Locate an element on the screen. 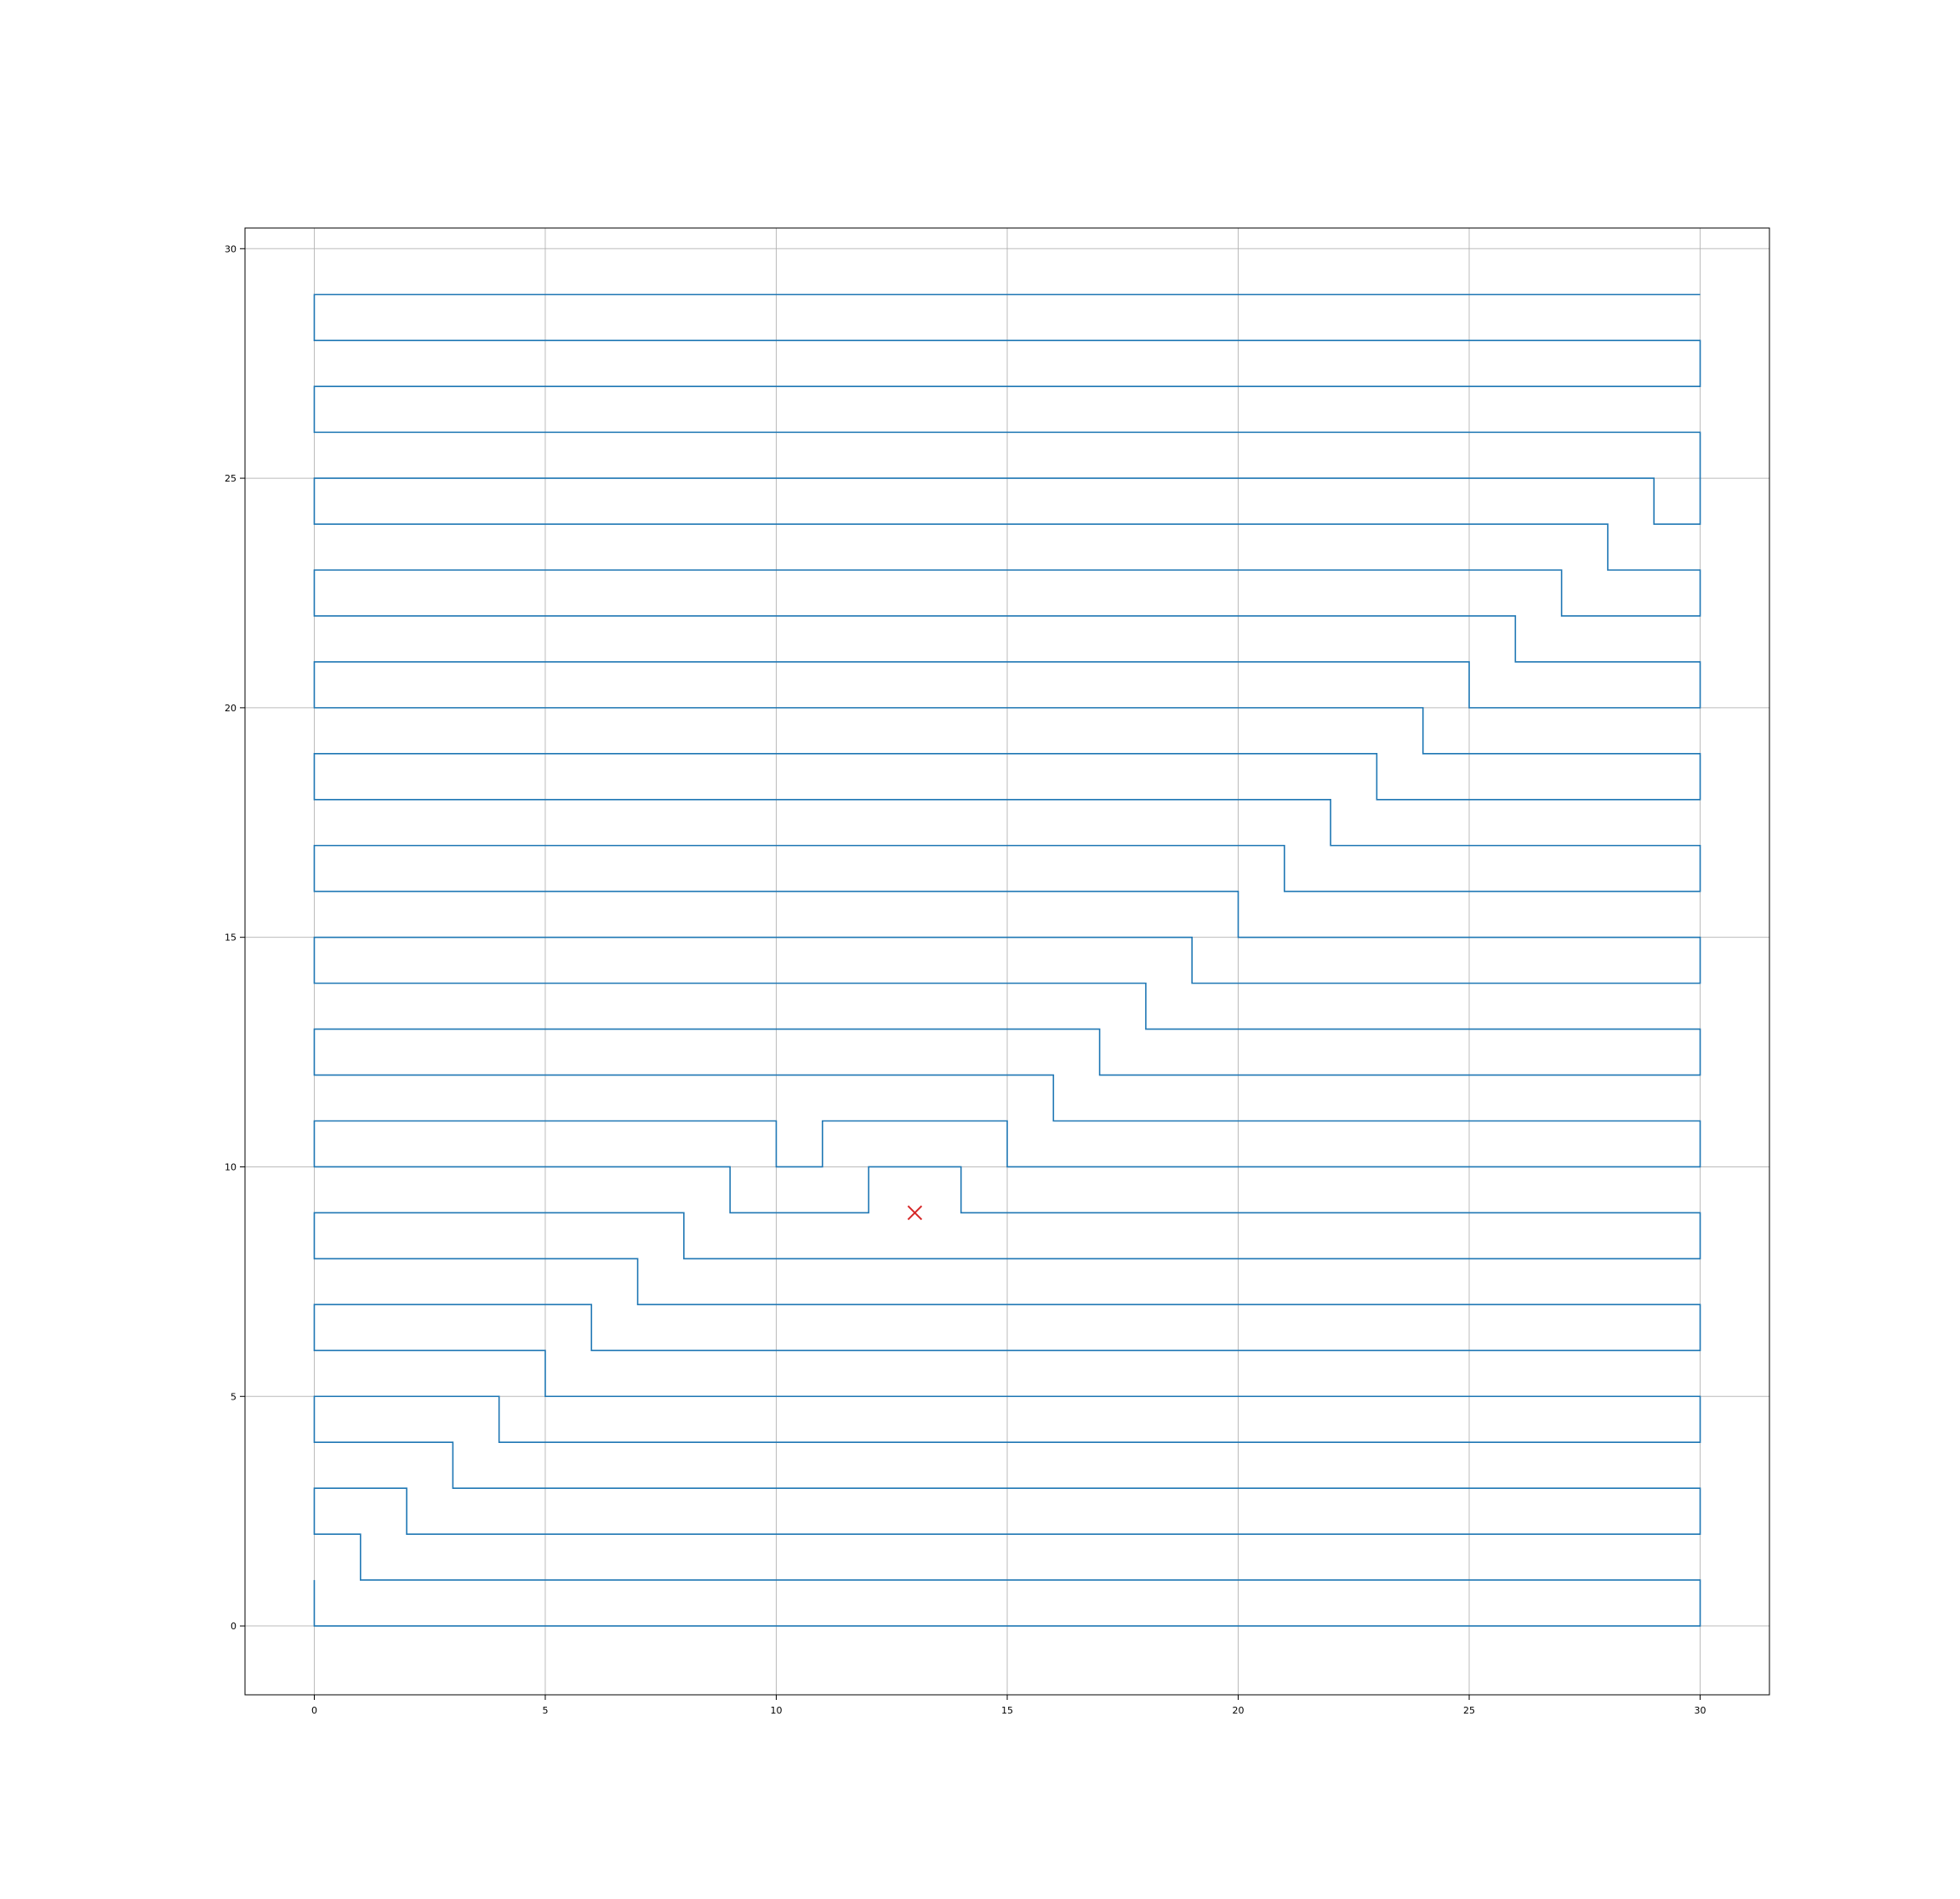  x-tick-label: 10 is located at coordinates (776, 1710).